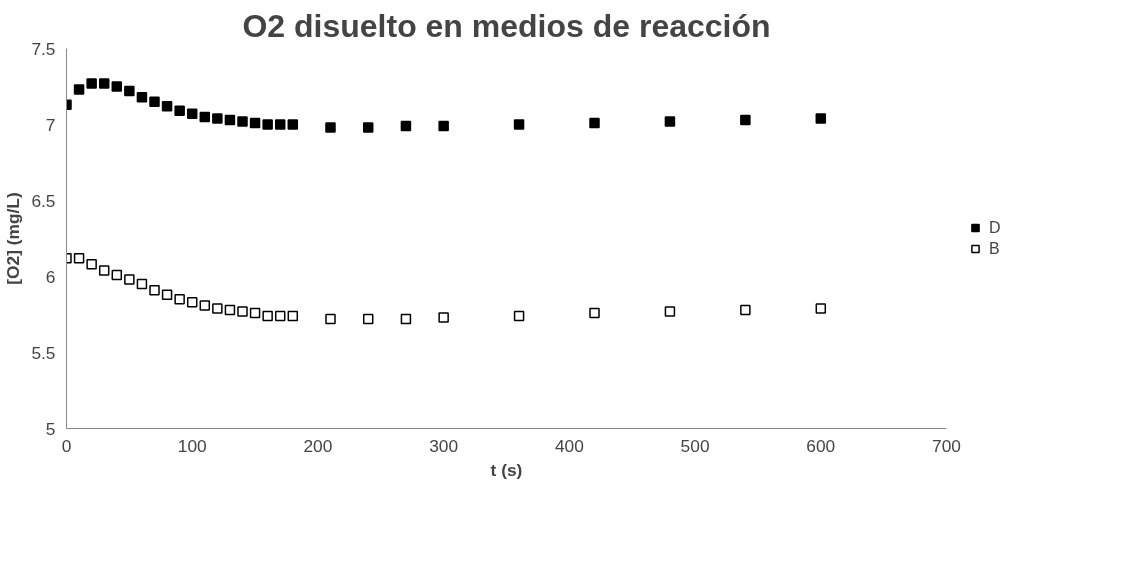 Image resolution: width=1126 pixels, height=586 pixels. I want to click on x-tick-label: 0, so click(66, 445).